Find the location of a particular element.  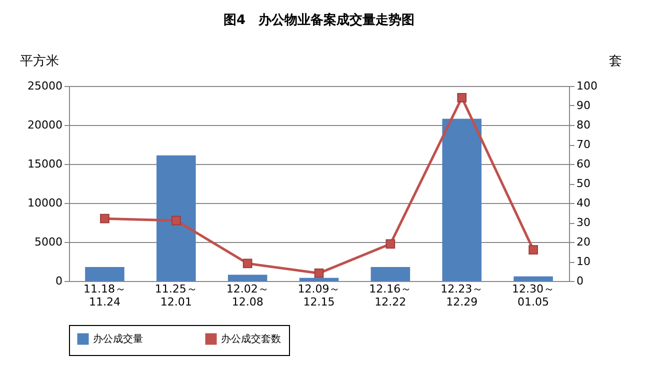

x-tick-label: 12.02～ 12.08 is located at coordinates (247, 295).